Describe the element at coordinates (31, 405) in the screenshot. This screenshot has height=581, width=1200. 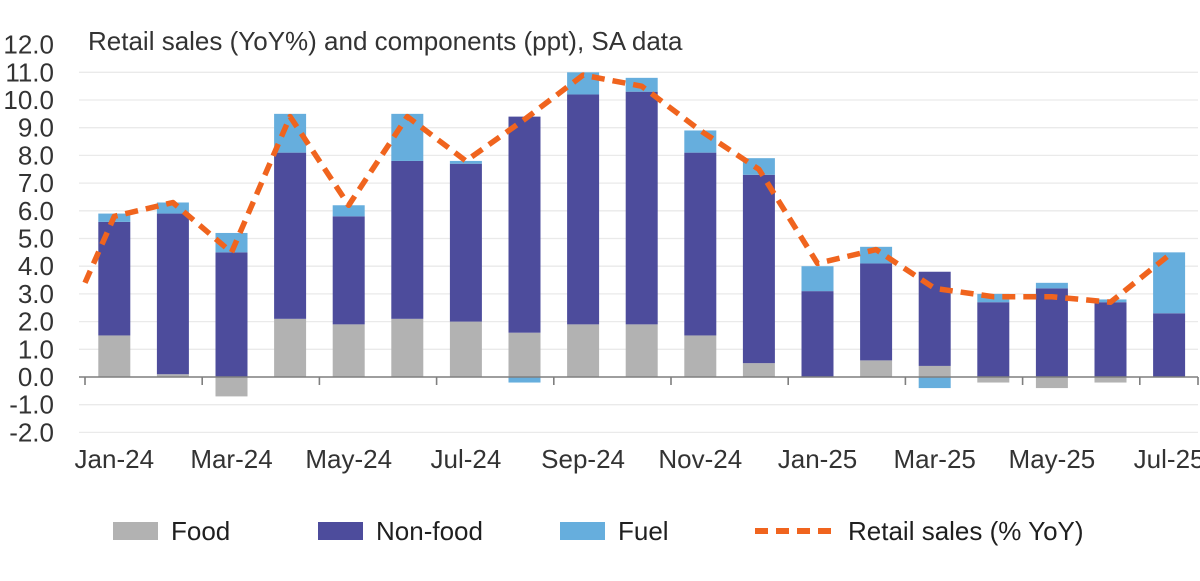
I see `y-axis-label: -1.0` at that location.